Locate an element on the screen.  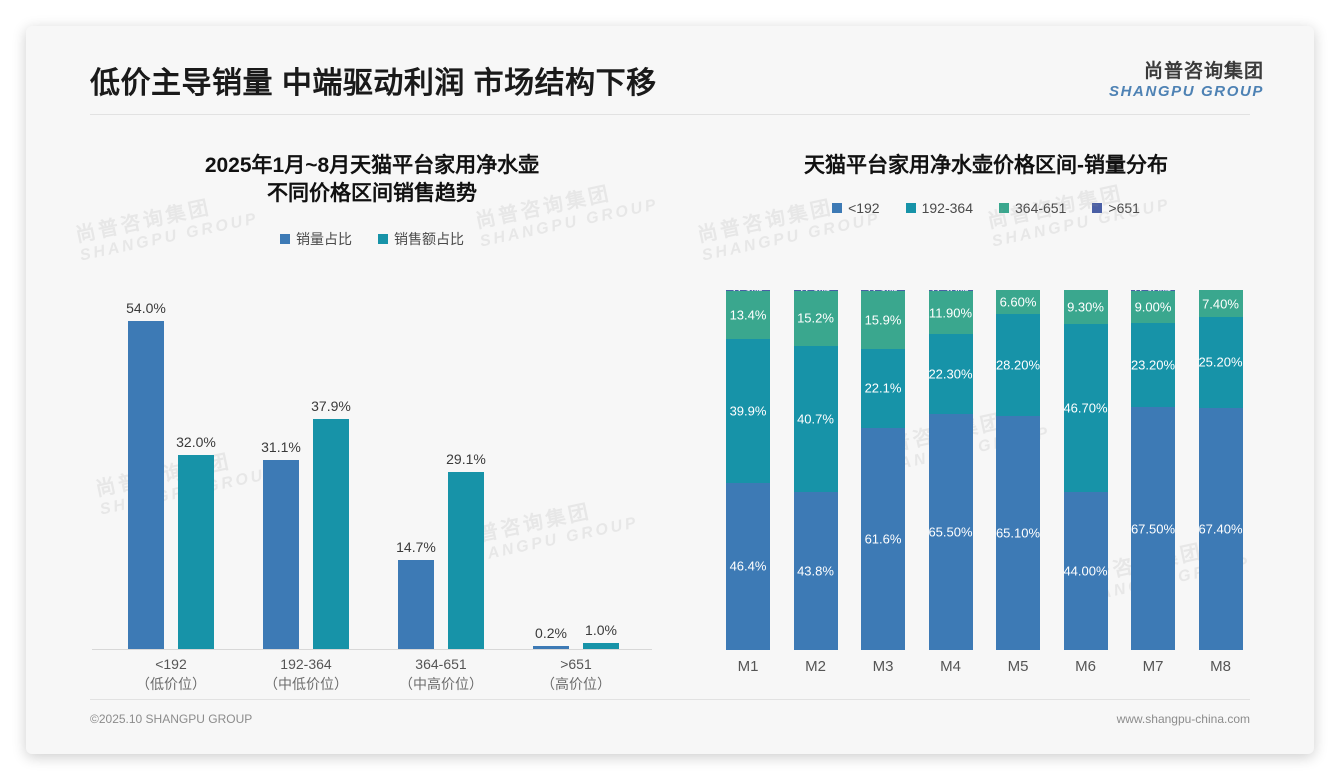
stack-segment-label: 44.00% is located at coordinates (1085, 571).